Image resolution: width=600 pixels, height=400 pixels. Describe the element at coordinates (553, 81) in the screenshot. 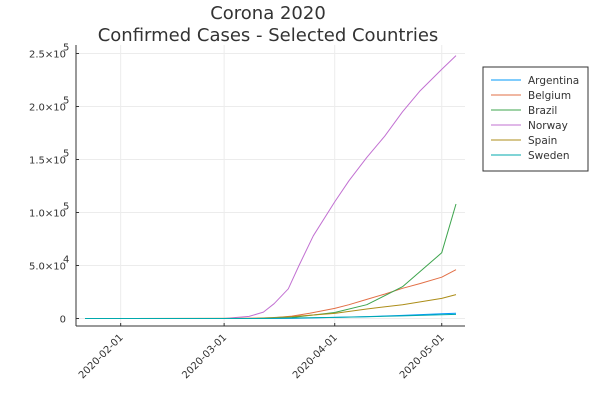

I see `legend-label: Argentina` at that location.